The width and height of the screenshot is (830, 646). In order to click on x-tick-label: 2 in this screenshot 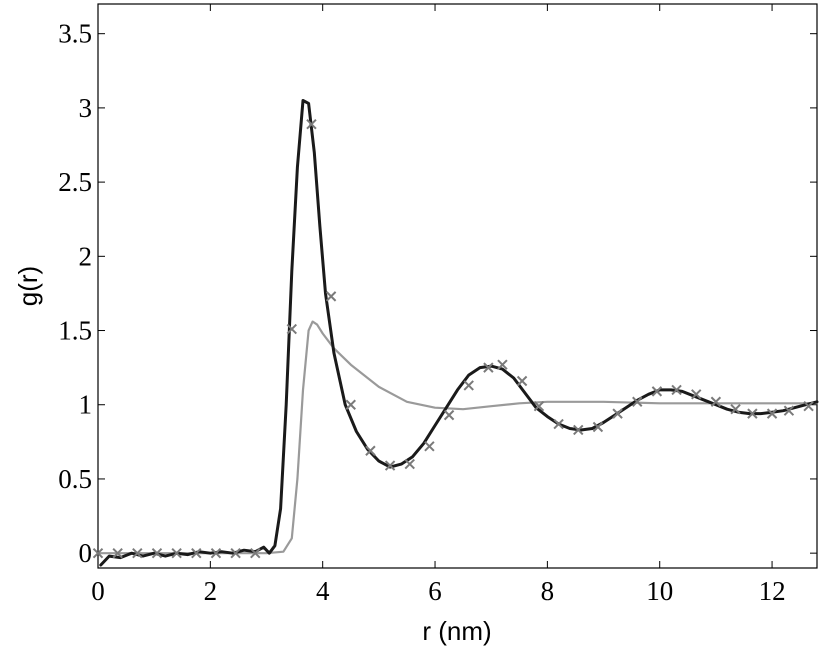, I will do `click(211, 591)`.